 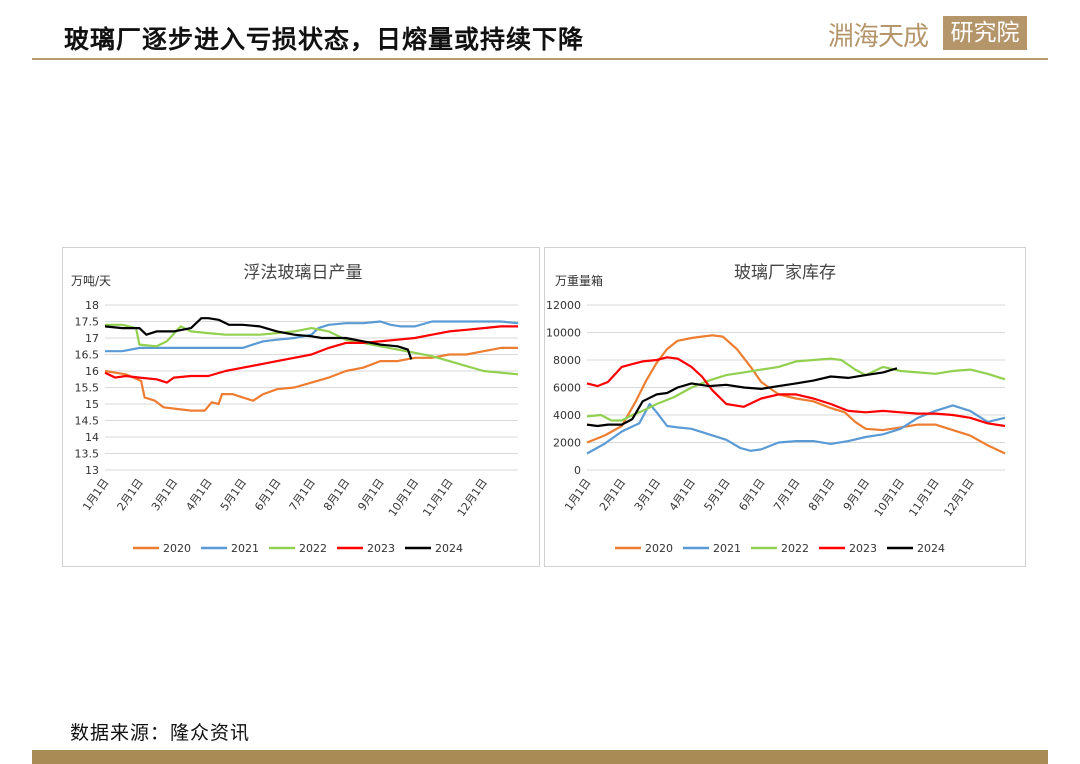 What do you see at coordinates (540, 59) in the screenshot?
I see `header-divider` at bounding box center [540, 59].